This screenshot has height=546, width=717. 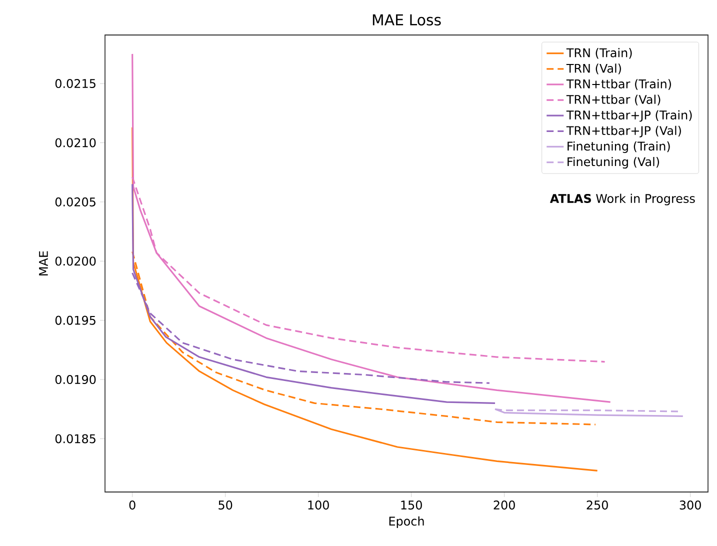 What do you see at coordinates (619, 147) in the screenshot?
I see `legend-label: Finetuning (Train)` at bounding box center [619, 147].